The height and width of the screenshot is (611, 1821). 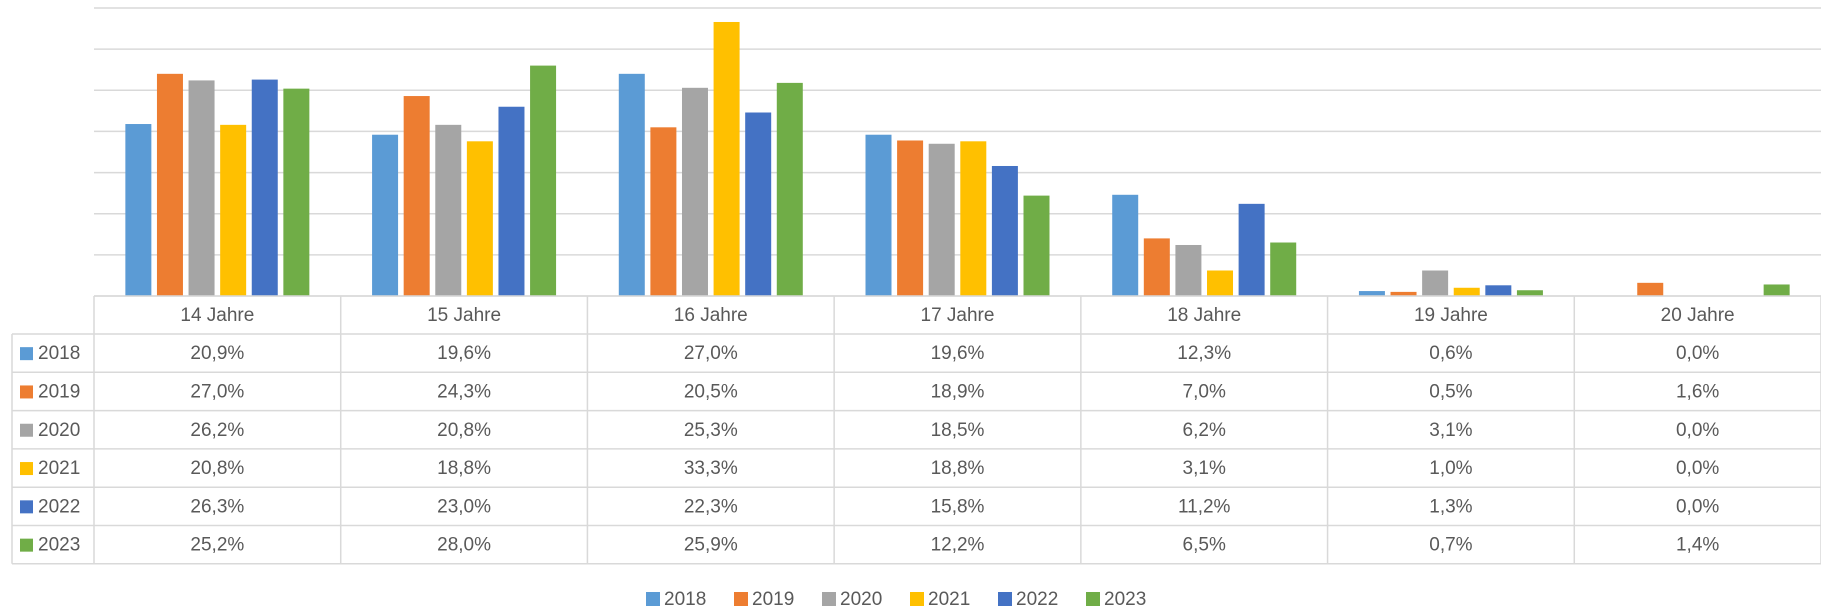 I want to click on table-cell: 25,9%, so click(x=711, y=545).